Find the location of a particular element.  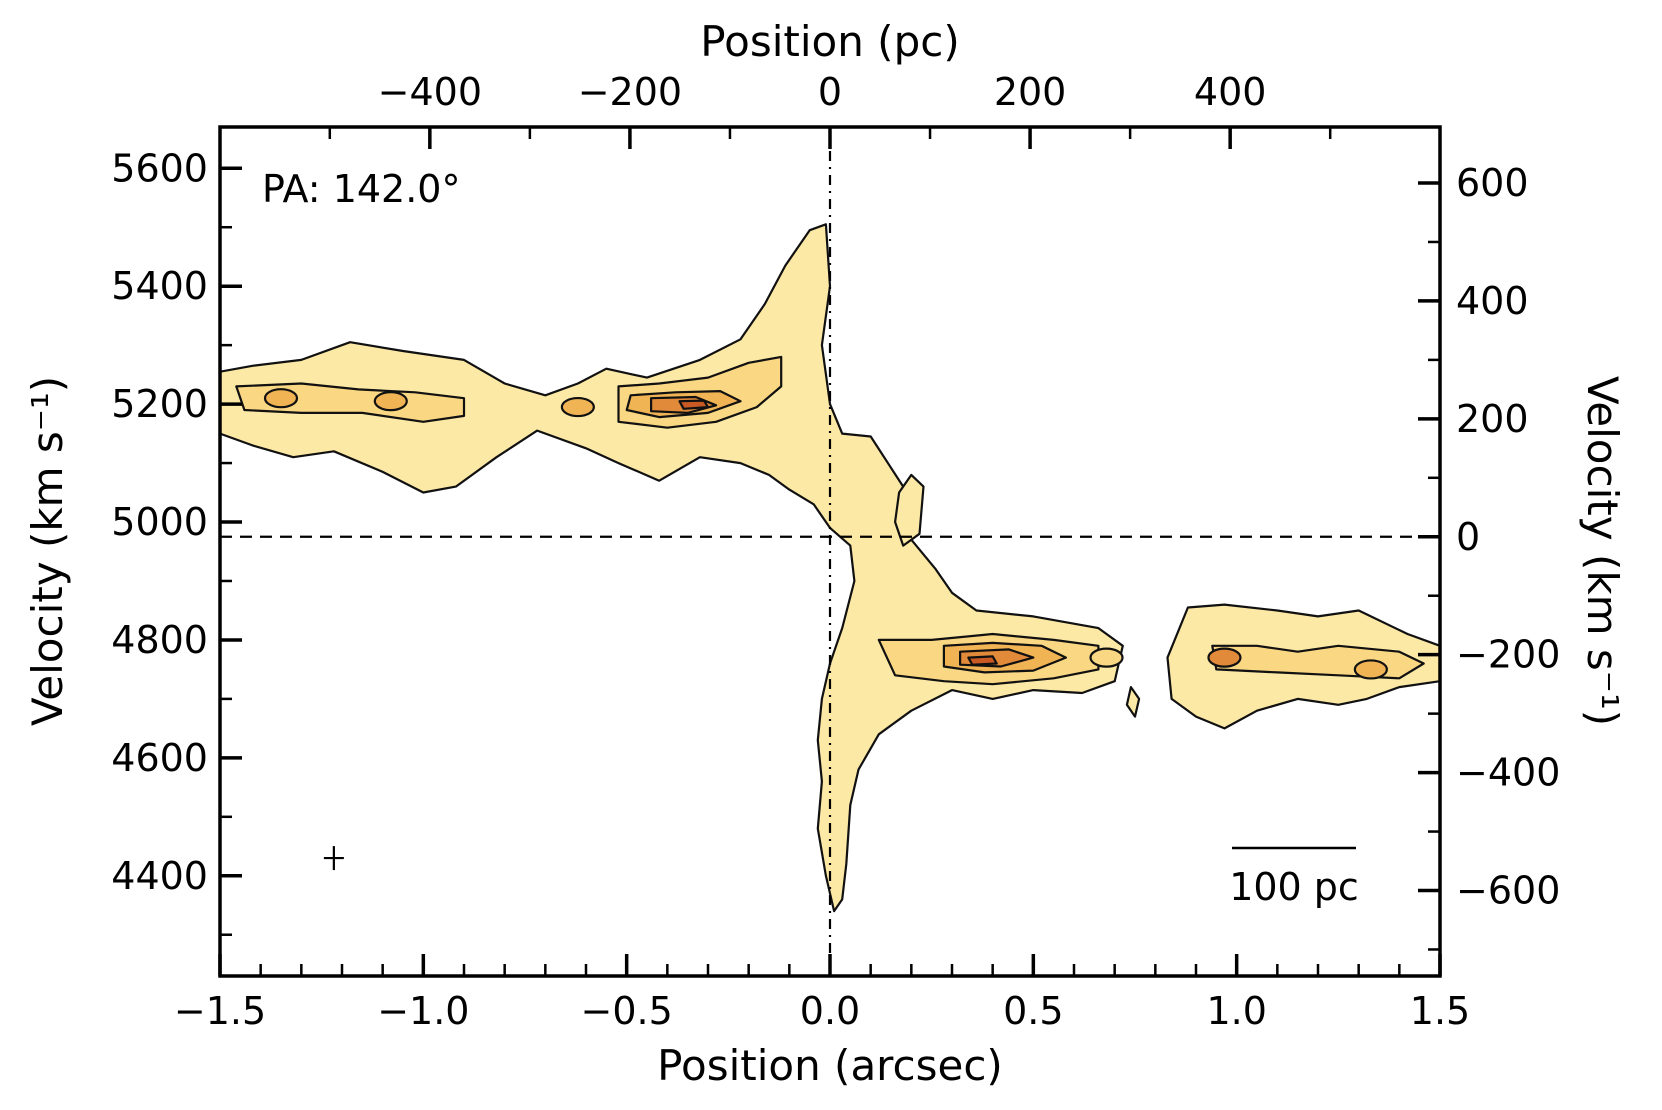

x-top-tick-label: −400 is located at coordinates (430, 92).